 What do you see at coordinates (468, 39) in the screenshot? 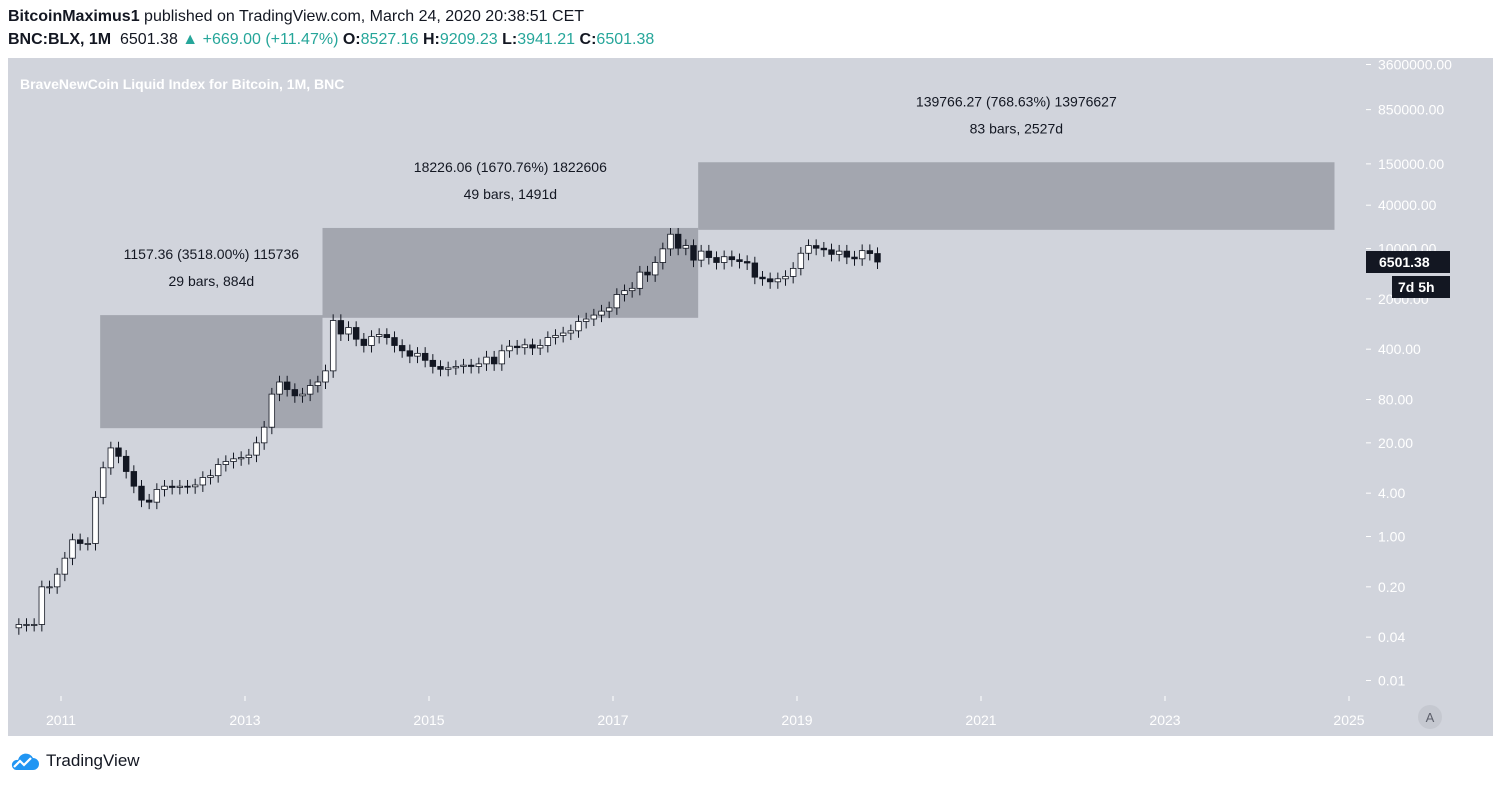
I see `high-value: 9209.23` at bounding box center [468, 39].